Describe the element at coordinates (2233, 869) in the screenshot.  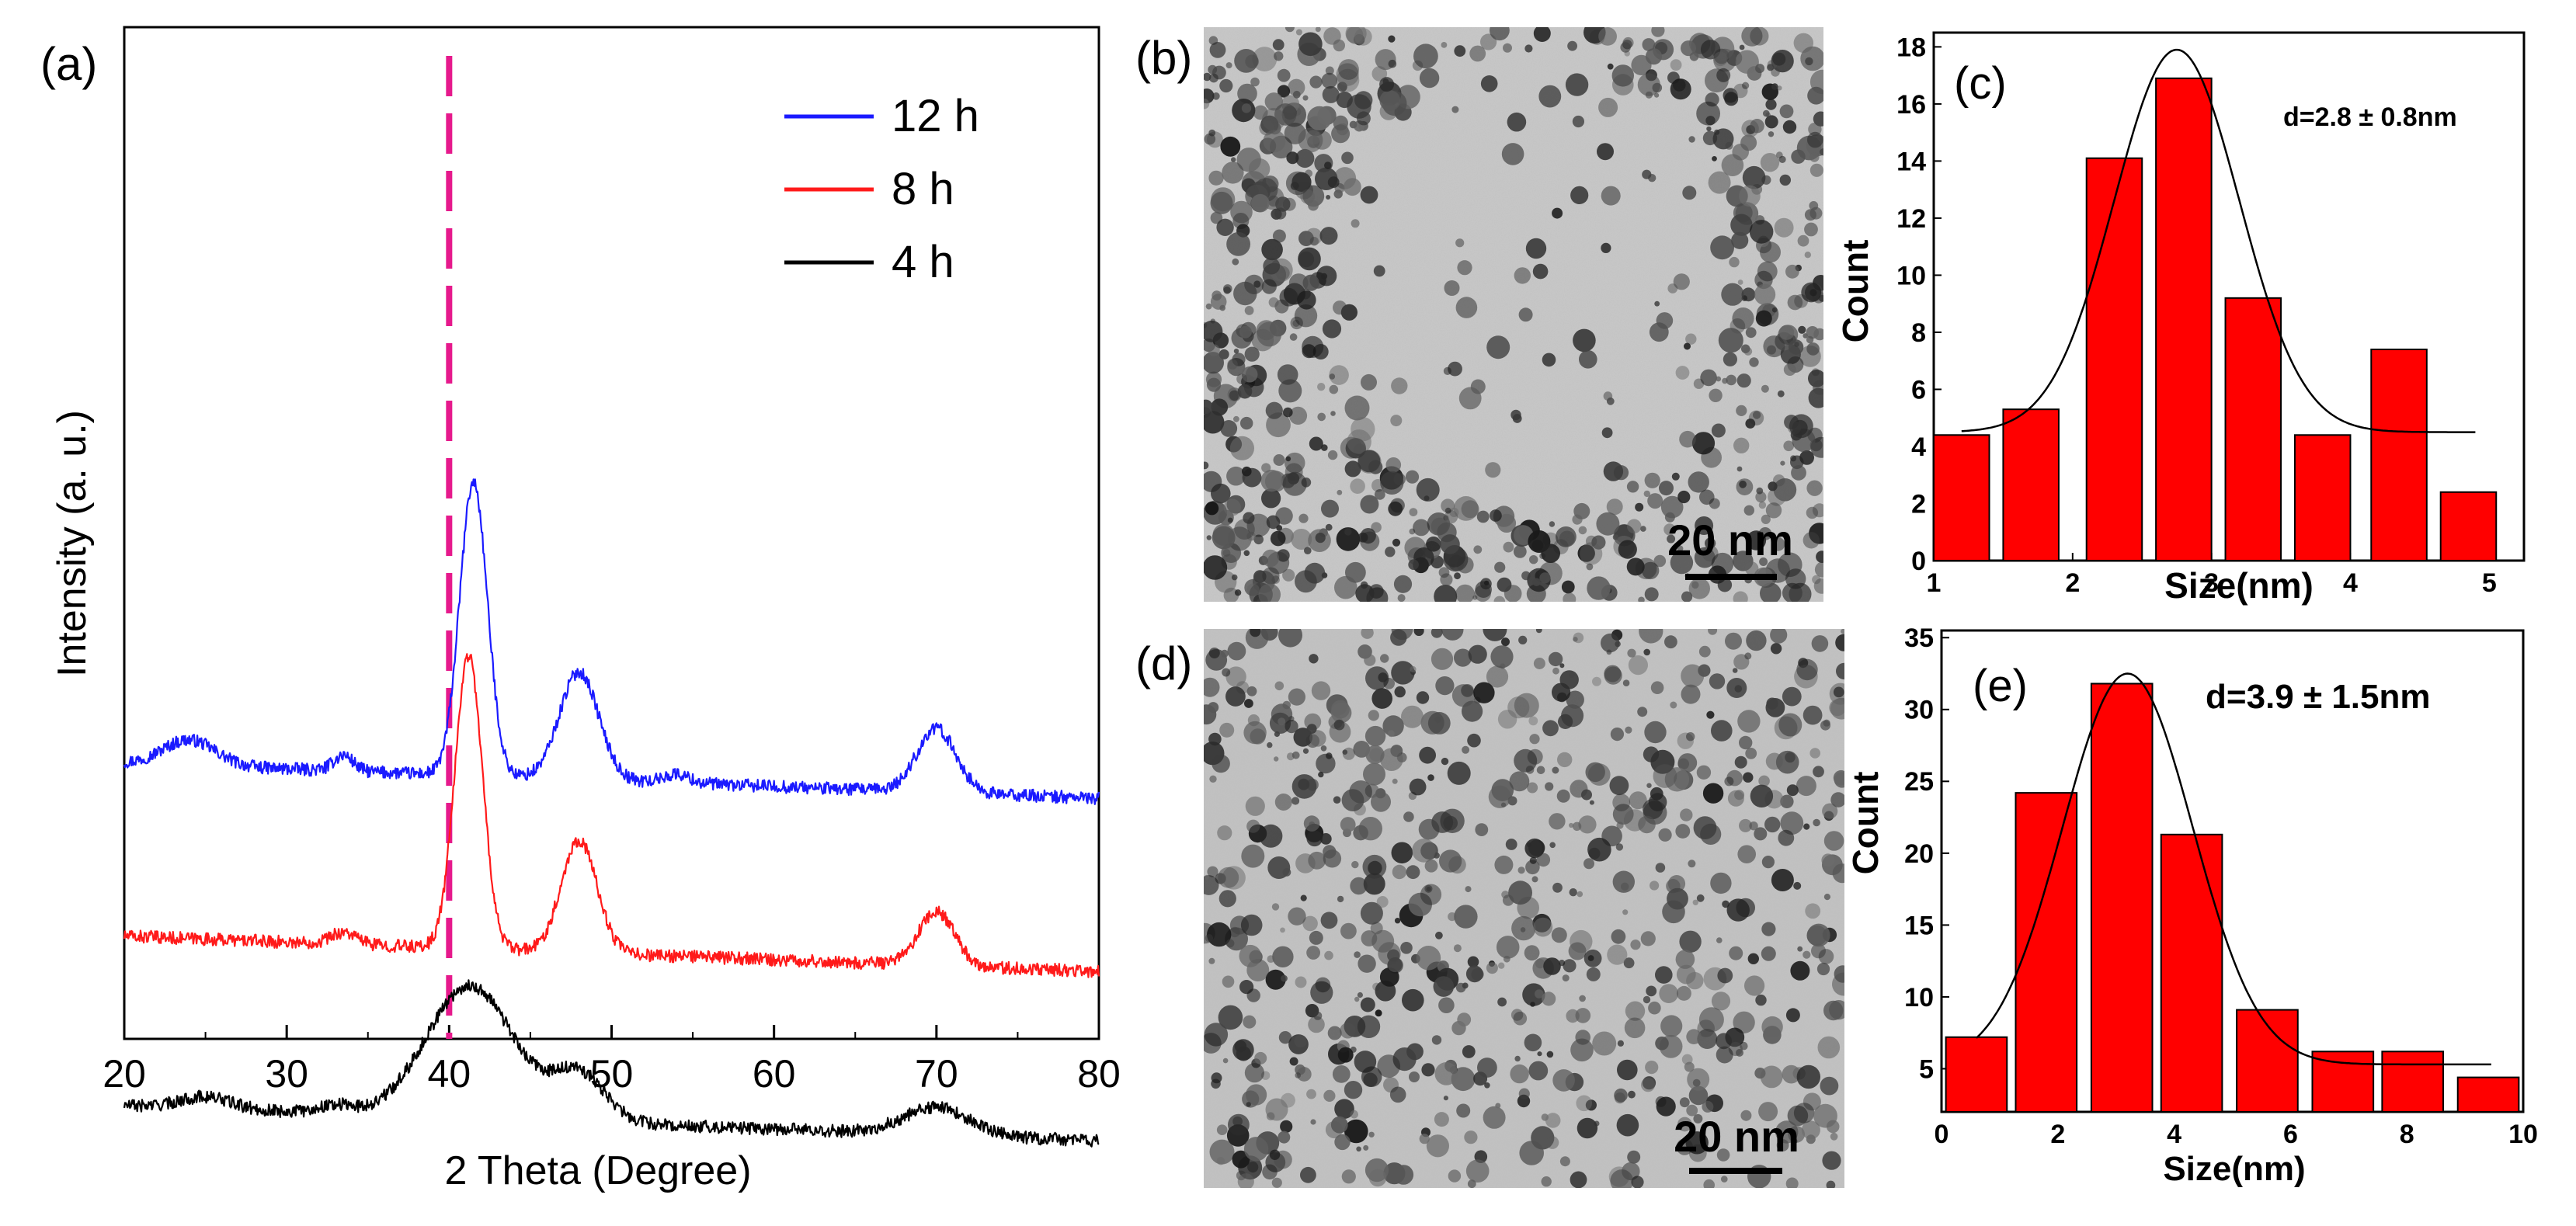
I see `hist-e-gaussian-fit` at that location.